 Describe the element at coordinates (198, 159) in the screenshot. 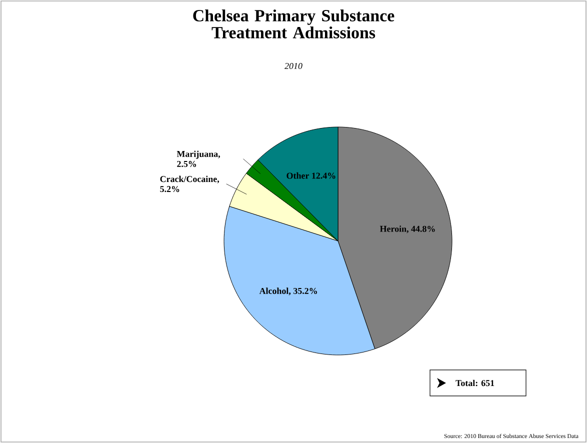

I see `slice-label: Marijuana, 2.5%` at that location.